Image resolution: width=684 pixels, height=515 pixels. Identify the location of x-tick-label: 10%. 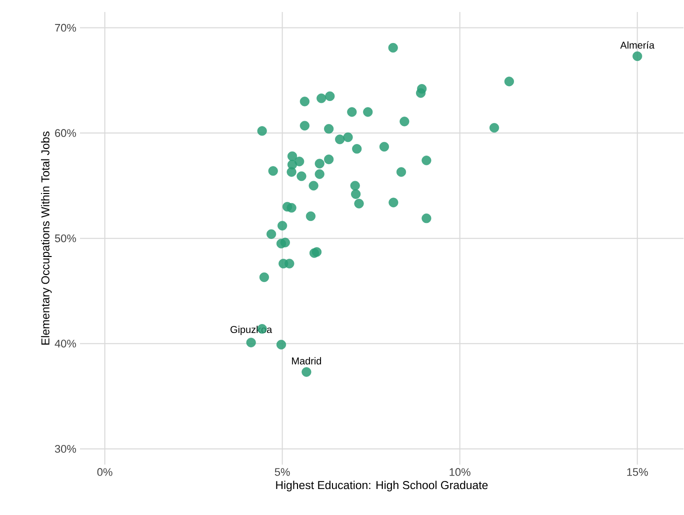
(460, 472).